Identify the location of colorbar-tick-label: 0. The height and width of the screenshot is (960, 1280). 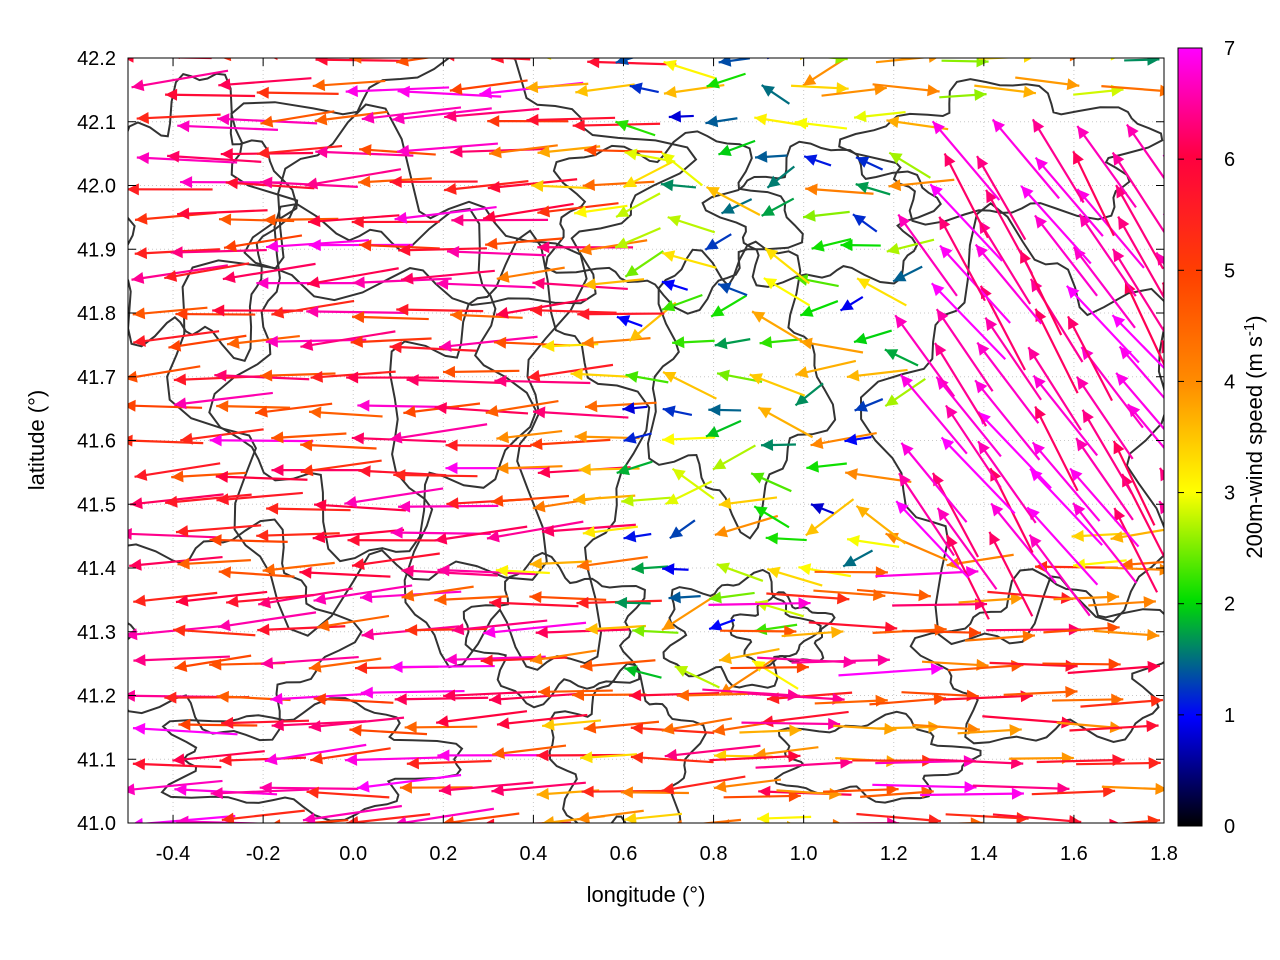
(1229, 827).